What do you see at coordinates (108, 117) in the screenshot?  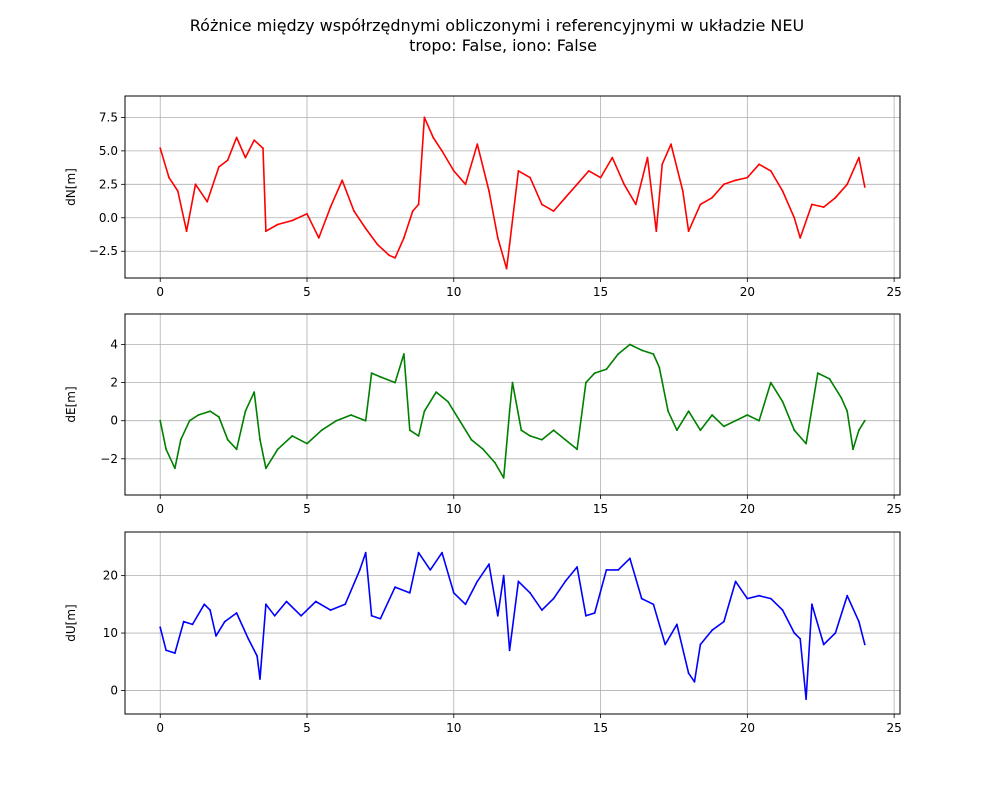 I see `y-tick-label: 7.5` at bounding box center [108, 117].